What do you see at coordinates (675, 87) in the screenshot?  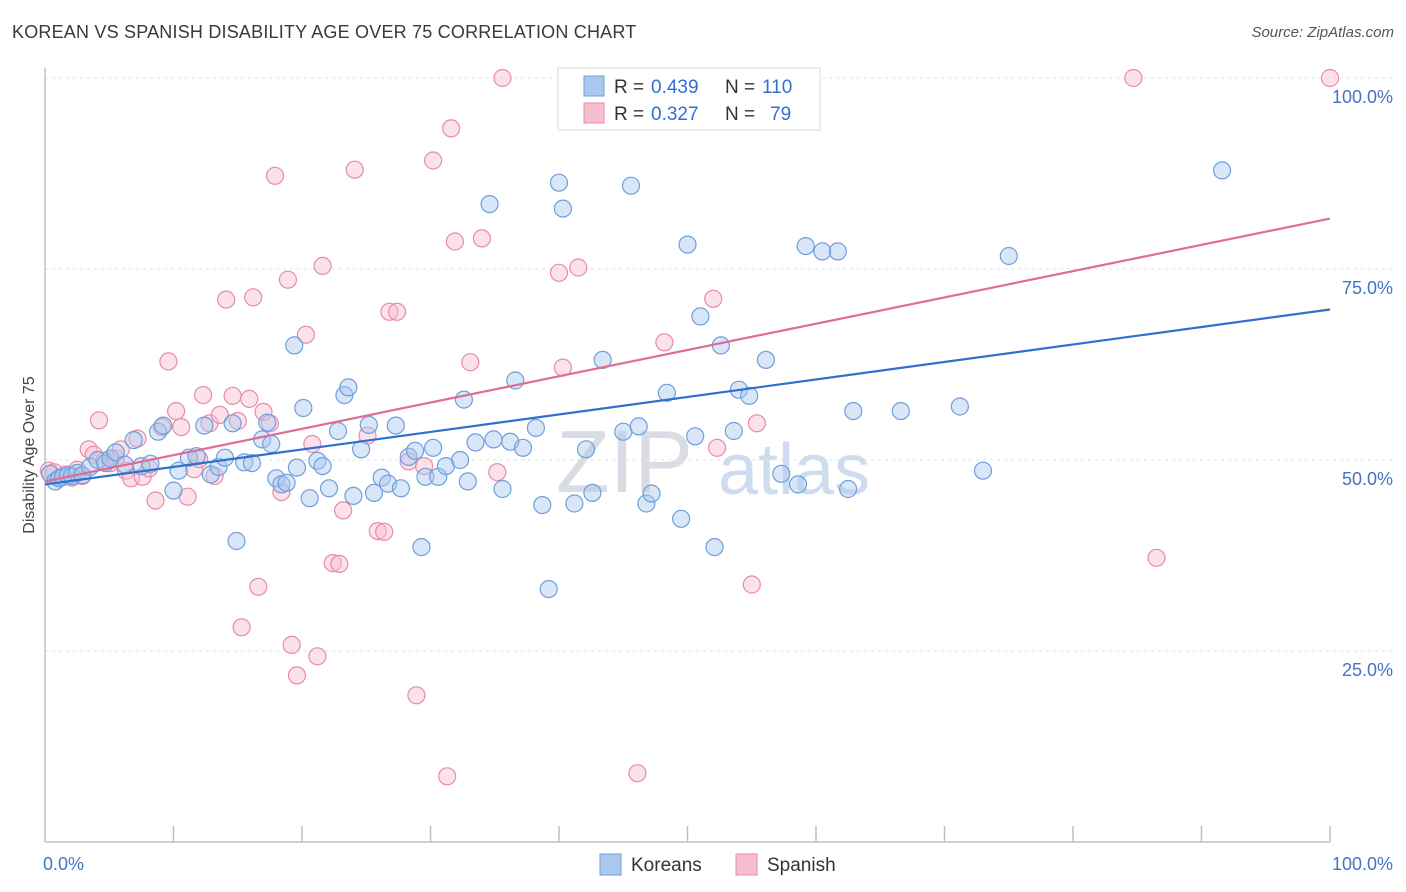 I see `stats-koreans-r-value: 0.439` at bounding box center [675, 87].